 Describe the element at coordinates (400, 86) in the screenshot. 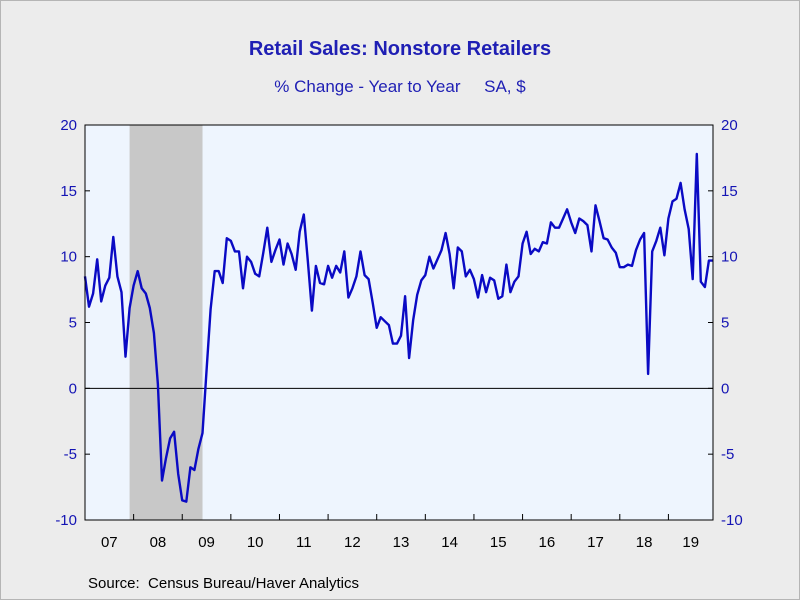

I see `chart-subtitle: % Change - Year to Year SA, $` at that location.